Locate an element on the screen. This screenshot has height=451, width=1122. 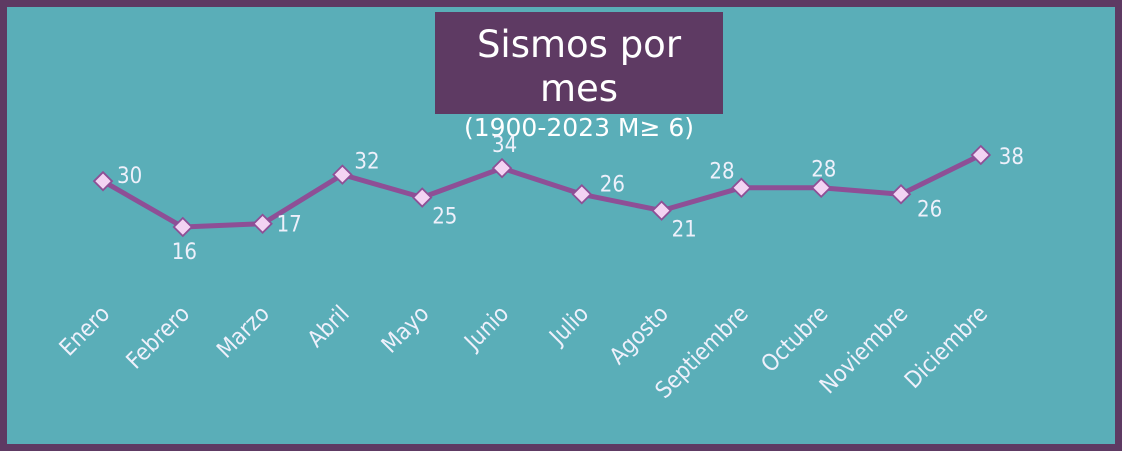
x-tick-label-agosto: Agosto is located at coordinates (639, 335).